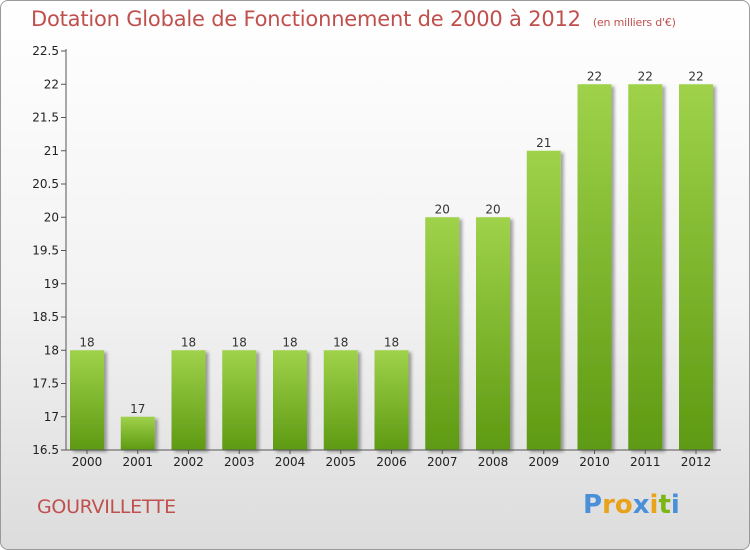 The width and height of the screenshot is (750, 550). Describe the element at coordinates (188, 462) in the screenshot. I see `x-tick-label: 2002` at that location.